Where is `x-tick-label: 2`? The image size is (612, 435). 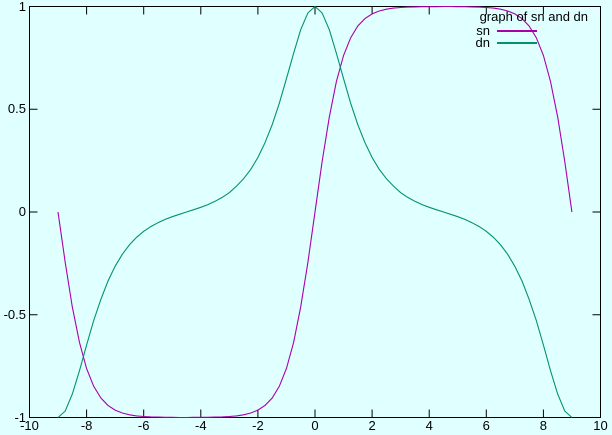 x-tick-label: 2 is located at coordinates (372, 425).